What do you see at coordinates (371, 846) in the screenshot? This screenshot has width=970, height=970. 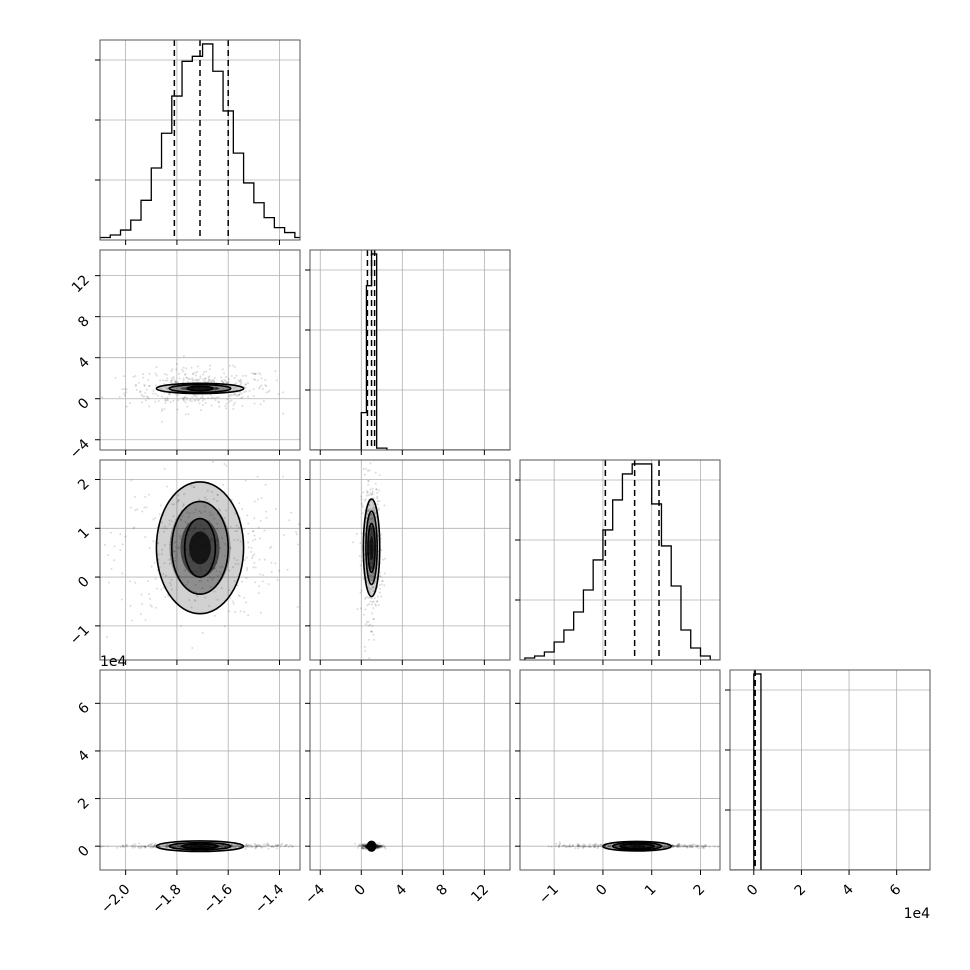 I see `contour-line` at bounding box center [371, 846].